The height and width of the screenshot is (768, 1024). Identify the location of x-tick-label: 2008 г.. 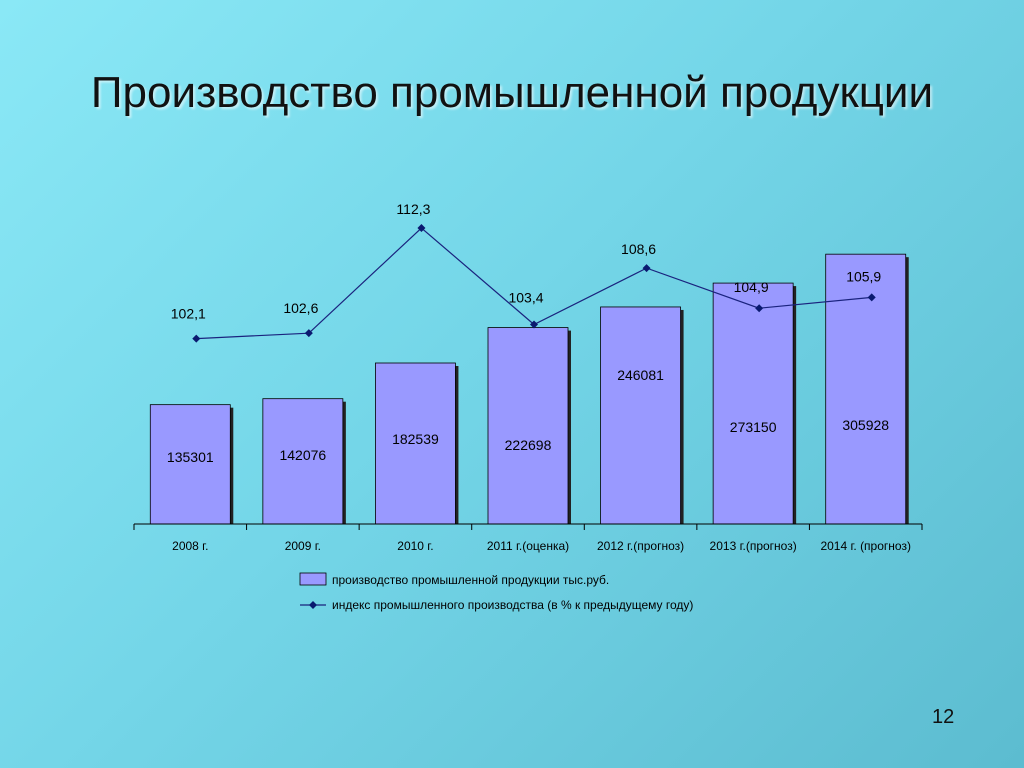
(190, 546).